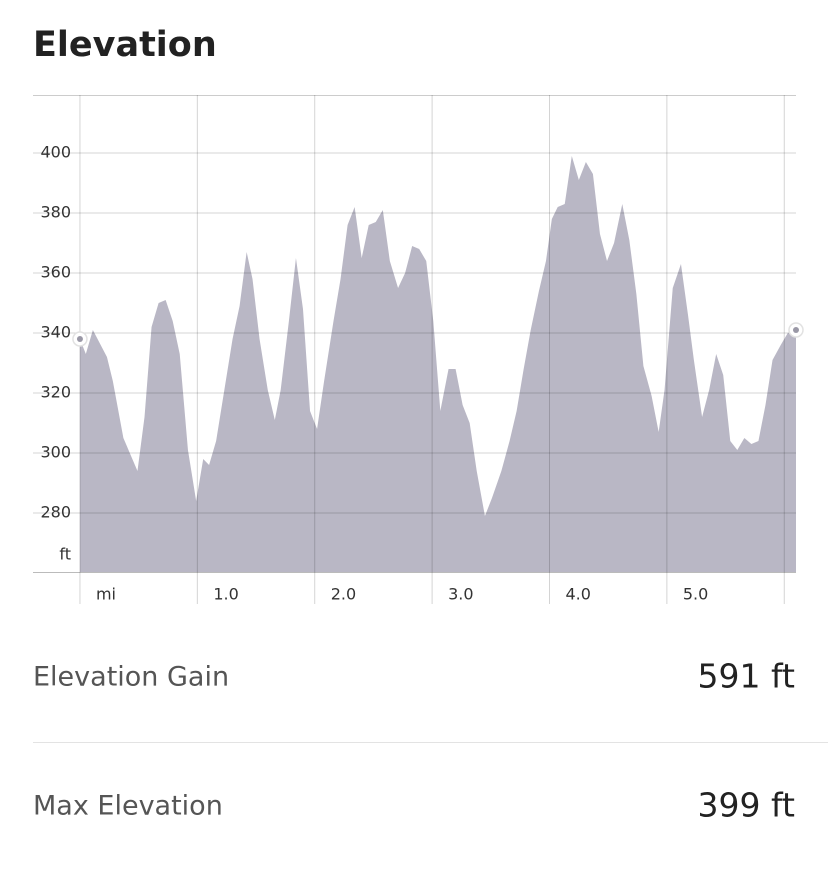 This screenshot has height=875, width=828. I want to click on y-tick-label: 360, so click(55, 272).